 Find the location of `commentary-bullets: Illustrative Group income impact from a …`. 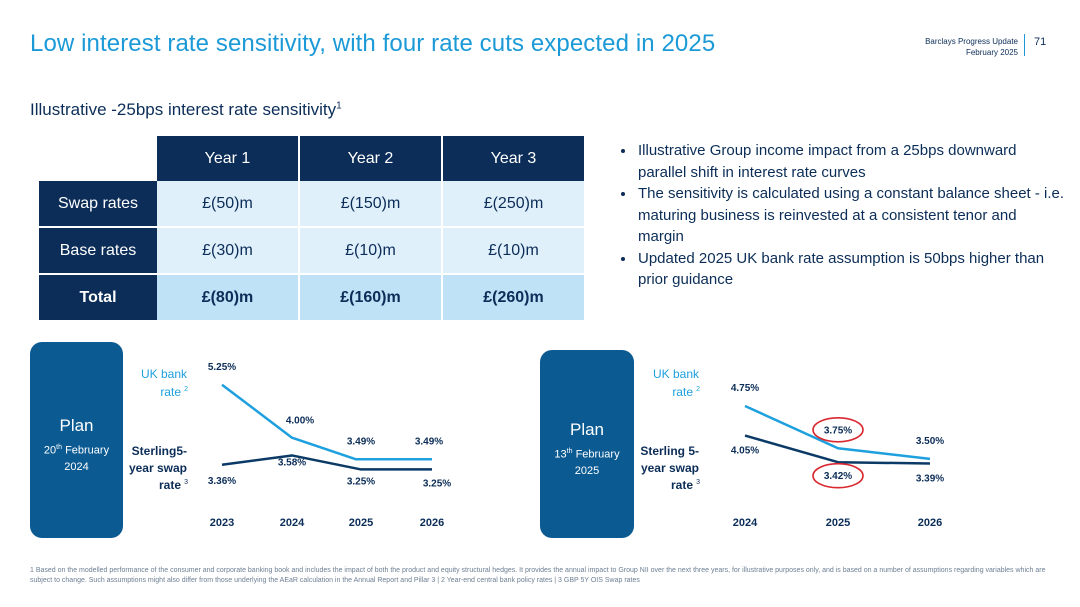

commentary-bullets: Illustrative Group income impact from a … is located at coordinates (839, 215).